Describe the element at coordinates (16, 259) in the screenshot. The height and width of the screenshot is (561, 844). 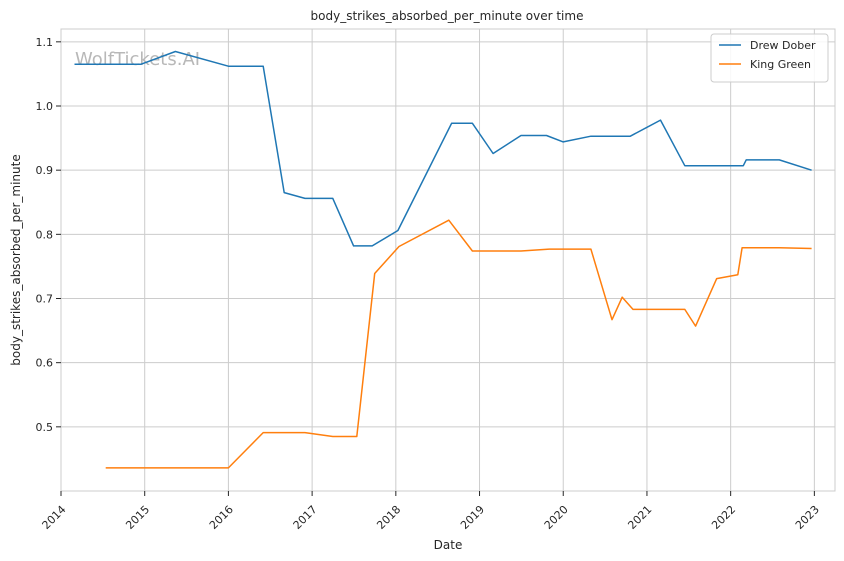
I see `y-axis-title: body_strikes_absorbed_per_minute` at that location.